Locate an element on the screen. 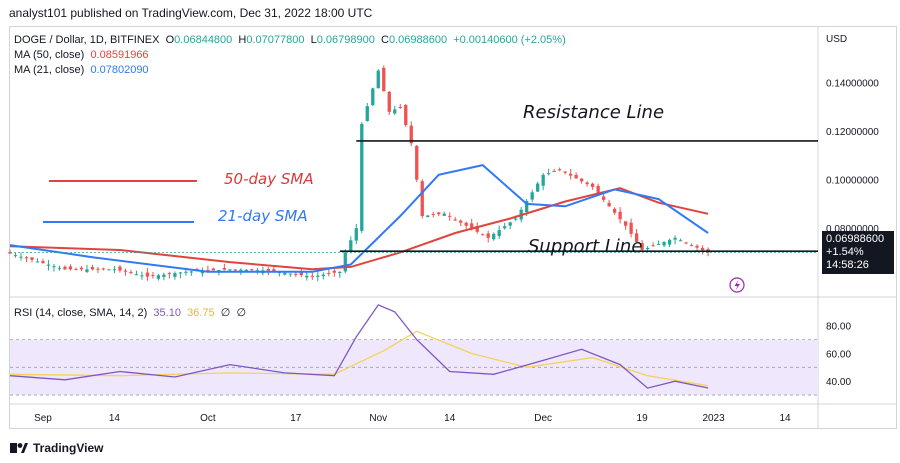 The image size is (900, 463). tradingview-brand: TradingView is located at coordinates (56, 448).